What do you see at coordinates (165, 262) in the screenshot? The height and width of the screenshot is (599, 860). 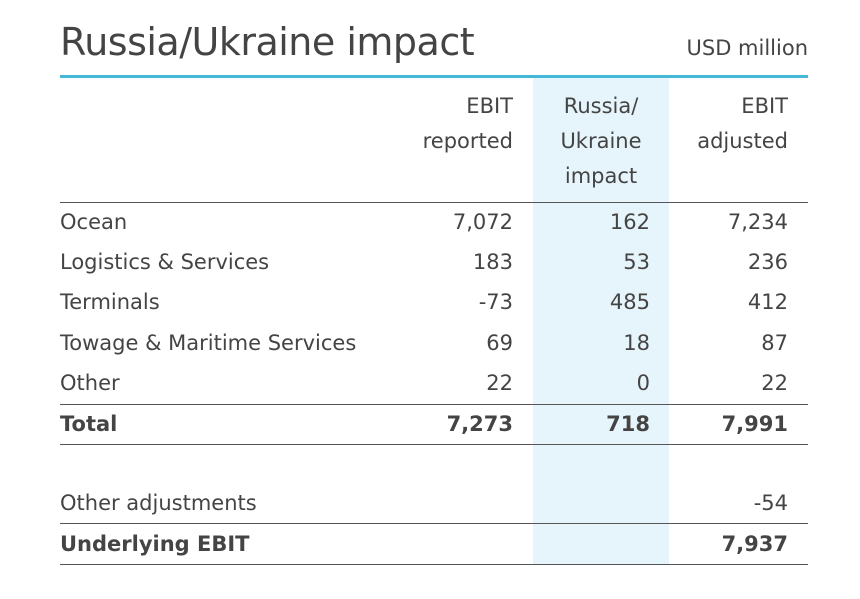 I see `row-label: Logistics & Services` at bounding box center [165, 262].